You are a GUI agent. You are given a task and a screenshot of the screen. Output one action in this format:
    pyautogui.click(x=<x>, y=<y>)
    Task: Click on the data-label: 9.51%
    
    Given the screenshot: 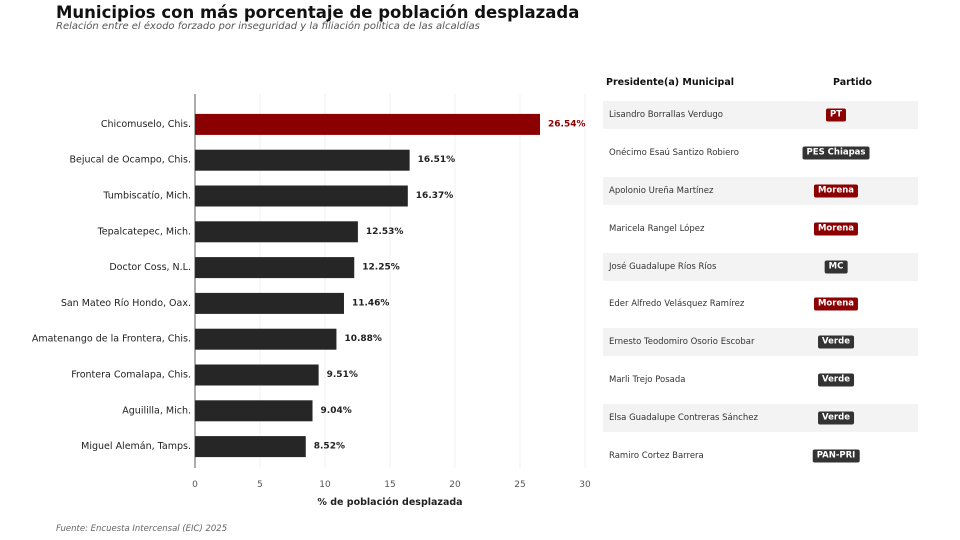 What is the action you would take?
    pyautogui.click(x=342, y=375)
    